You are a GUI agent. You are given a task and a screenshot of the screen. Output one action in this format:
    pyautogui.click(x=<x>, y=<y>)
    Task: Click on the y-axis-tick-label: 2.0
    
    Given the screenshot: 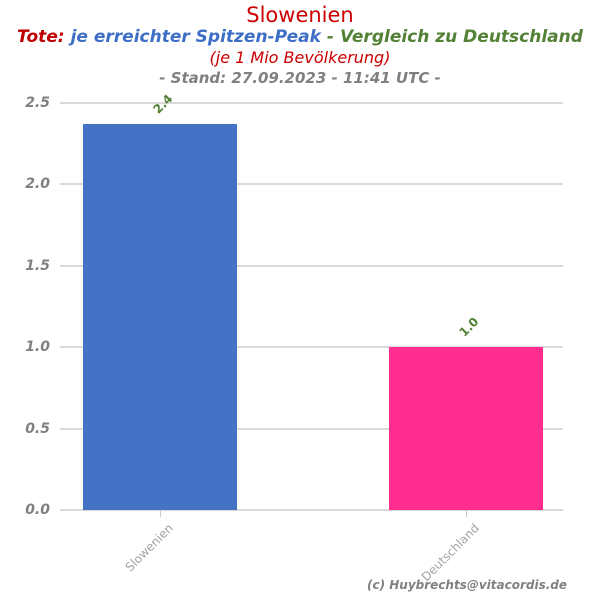 What is the action you would take?
    pyautogui.click(x=37, y=184)
    